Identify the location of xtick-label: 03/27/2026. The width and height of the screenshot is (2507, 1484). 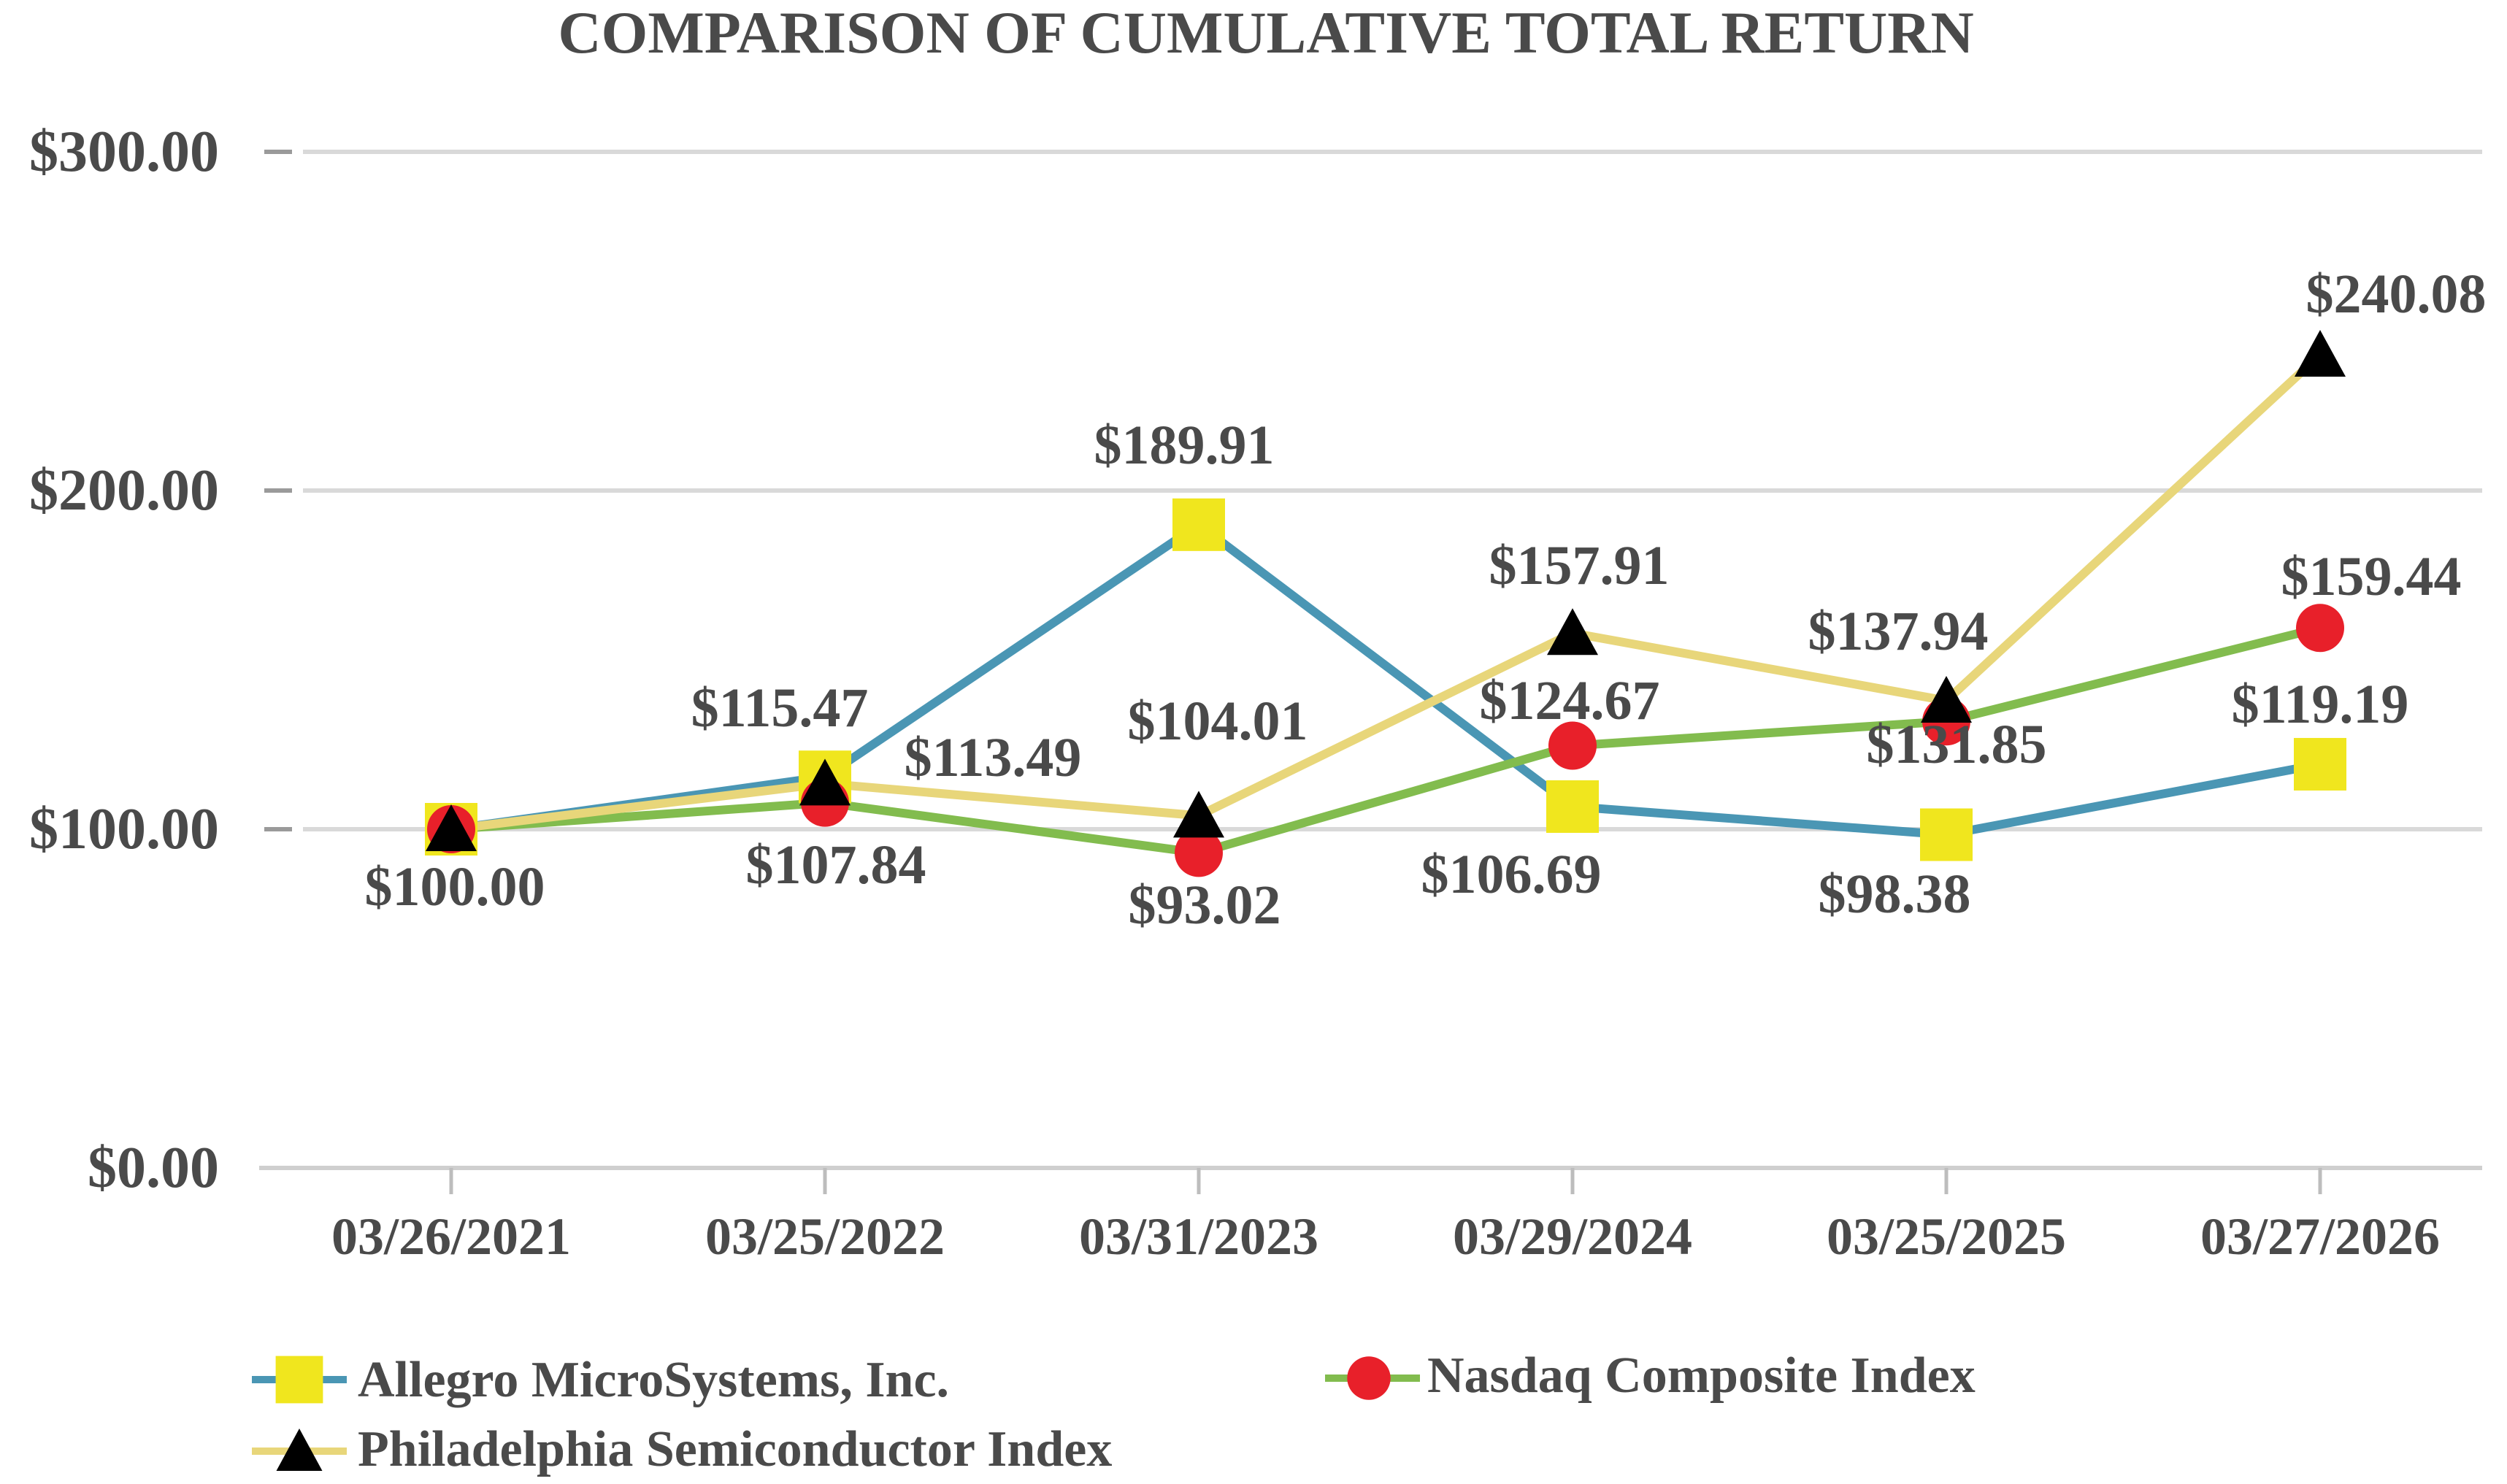
(2320, 1236).